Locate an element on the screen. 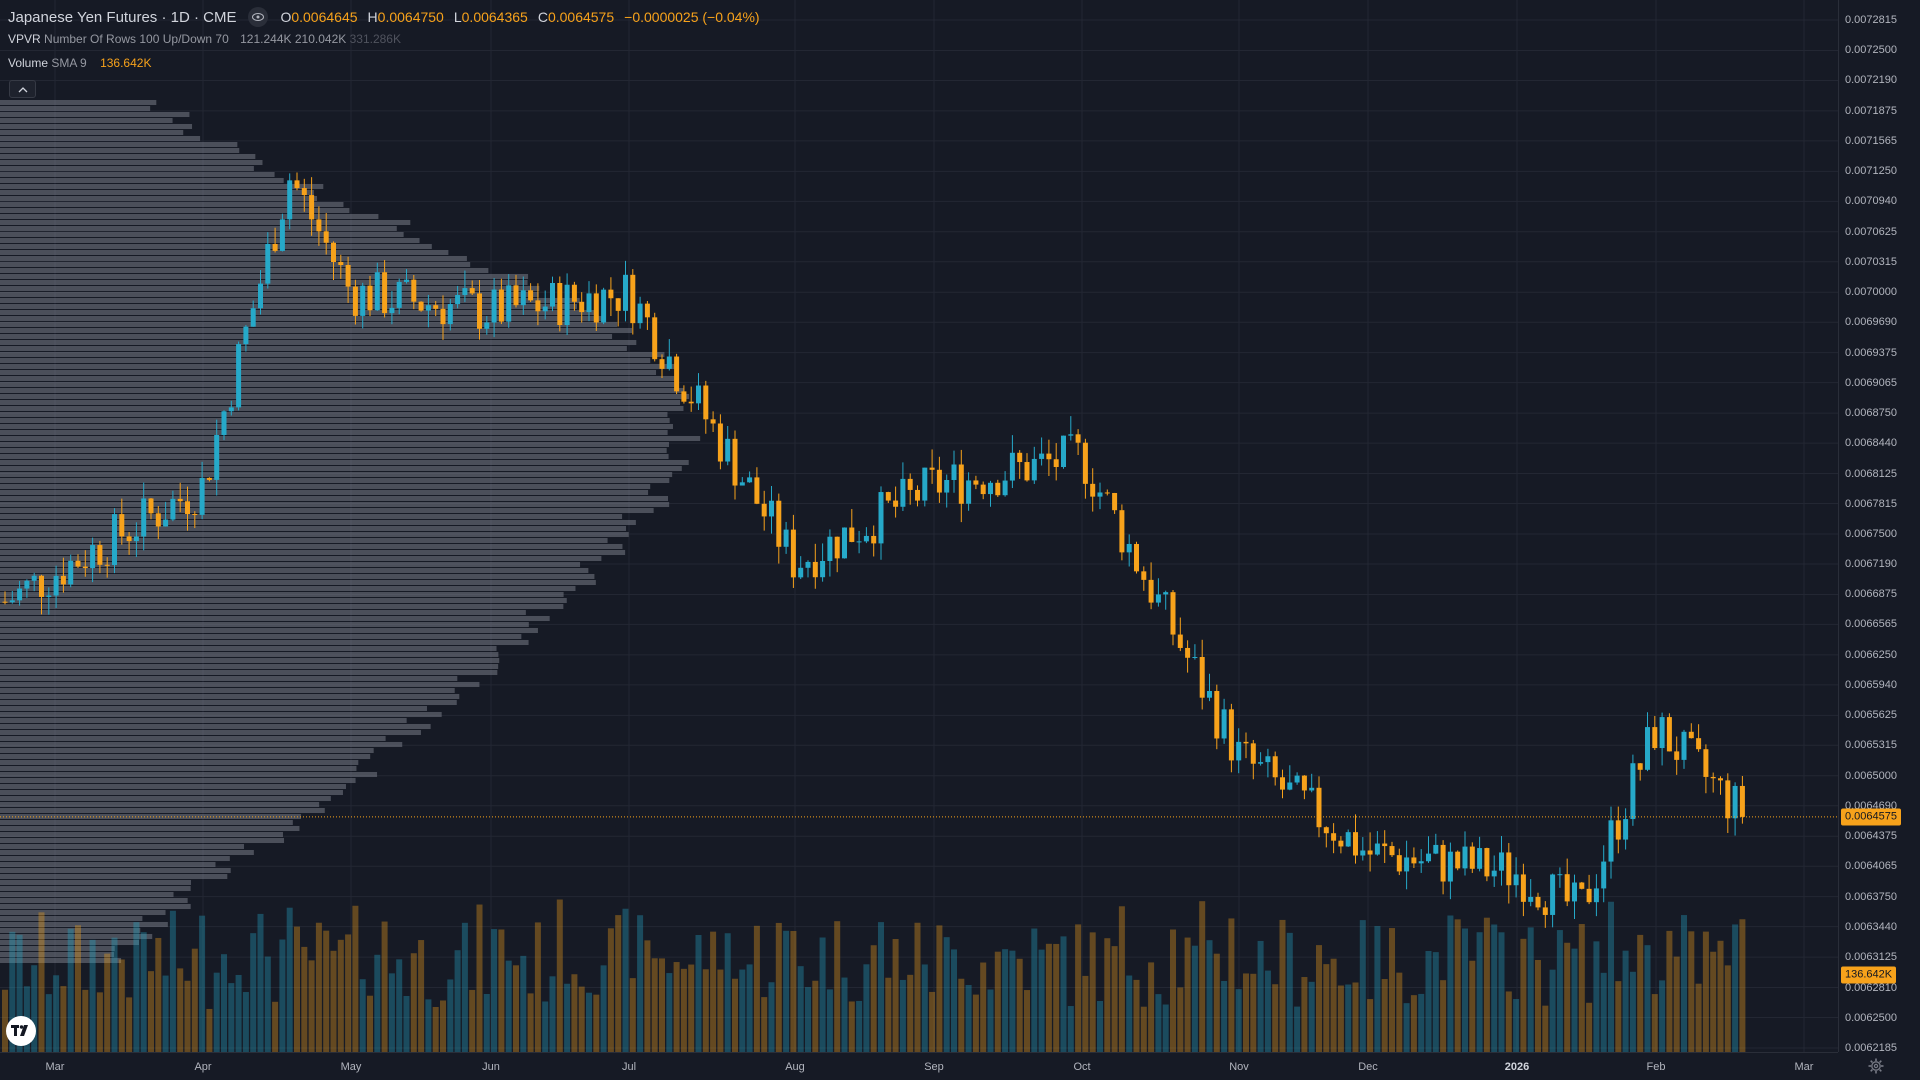  price-tick-label: 0.0068750 is located at coordinates (1871, 413).